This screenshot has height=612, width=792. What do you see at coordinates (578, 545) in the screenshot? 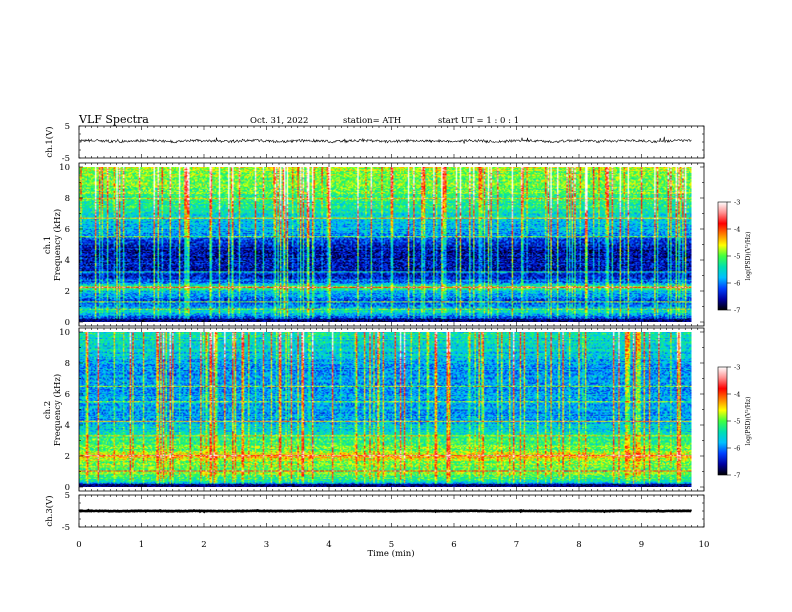
I see `x-tick-label: 8` at bounding box center [578, 545].